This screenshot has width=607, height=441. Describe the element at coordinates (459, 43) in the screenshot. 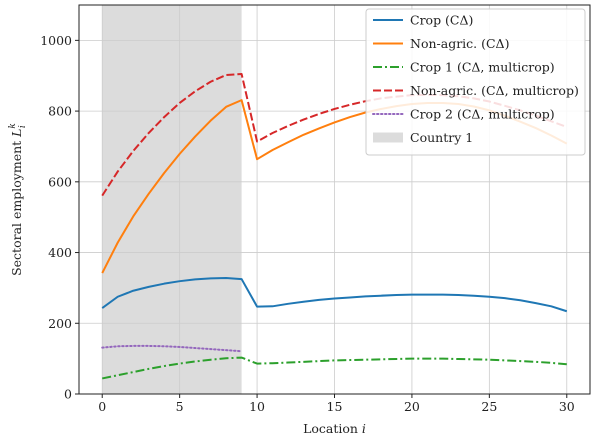

I see `legend-label: Non-agric. (CΔ)` at that location.